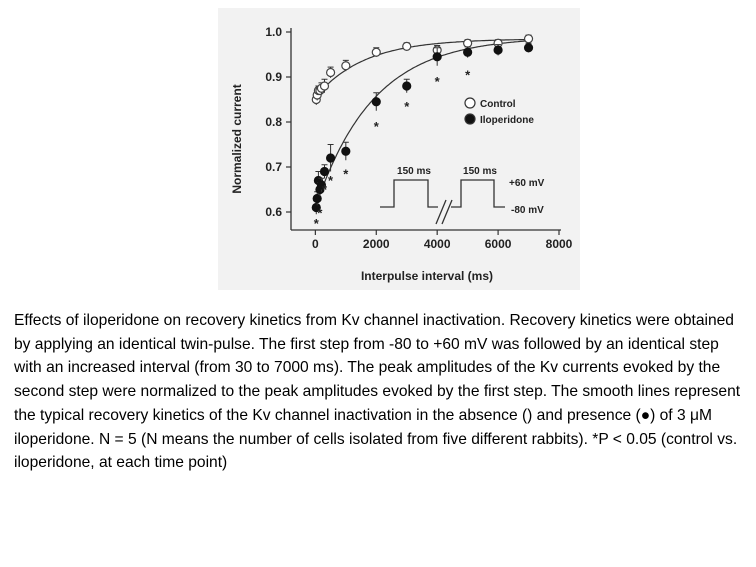  I want to click on x-tick-label: 4000, so click(437, 244).